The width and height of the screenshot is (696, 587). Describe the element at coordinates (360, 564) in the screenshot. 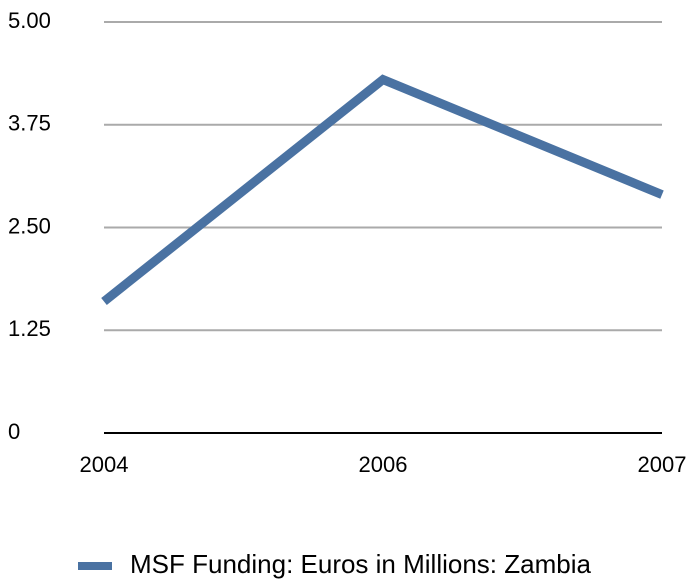

I see `legend-label: MSF Funding: Euros in Millions: Zambia` at that location.